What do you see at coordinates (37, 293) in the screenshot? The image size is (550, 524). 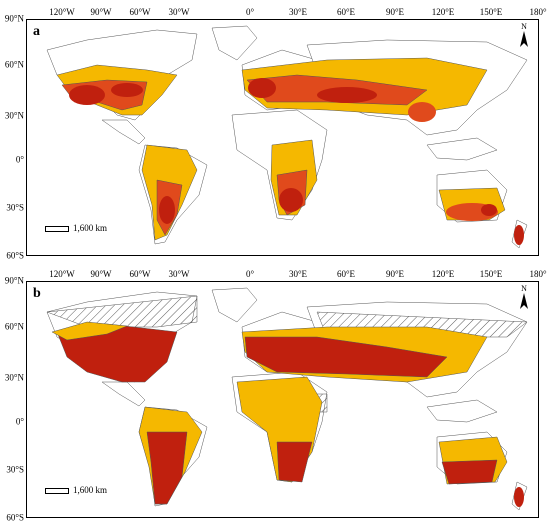 I see `panel-letter: b` at bounding box center [37, 293].